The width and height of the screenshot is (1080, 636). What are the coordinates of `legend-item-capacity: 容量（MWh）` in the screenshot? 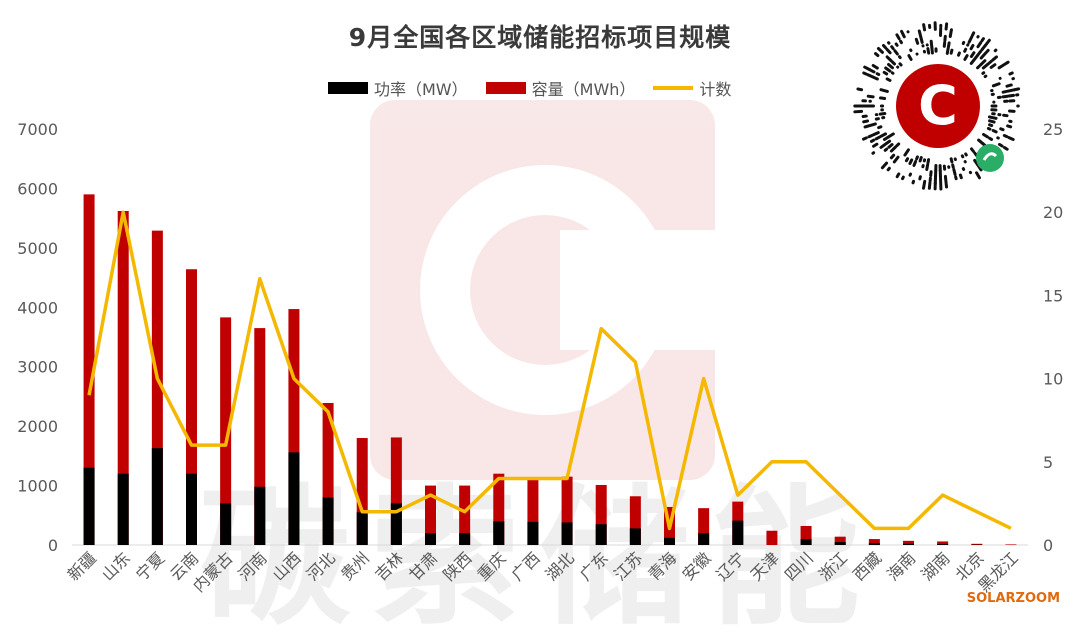 It's located at (560, 88).